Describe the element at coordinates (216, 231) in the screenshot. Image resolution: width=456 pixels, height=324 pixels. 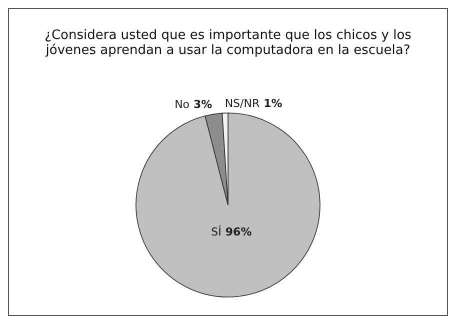
I see `slice-label: SÍ` at that location.